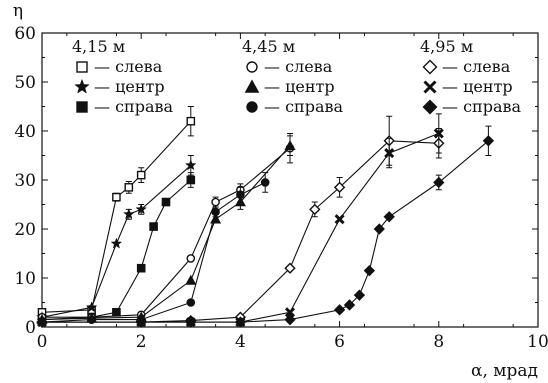 The width and height of the screenshot is (548, 383). I want to click on legend-group: 4,95 м— слева— центр— справа, so click(471, 76).